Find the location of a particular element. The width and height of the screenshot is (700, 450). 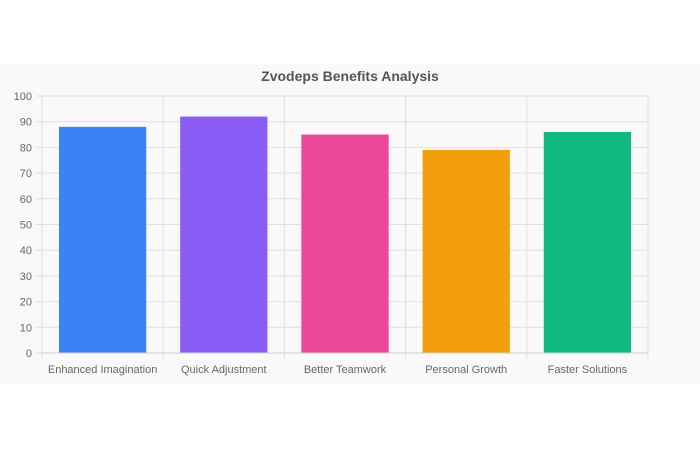

y-tick-label: 50 is located at coordinates (26, 226).